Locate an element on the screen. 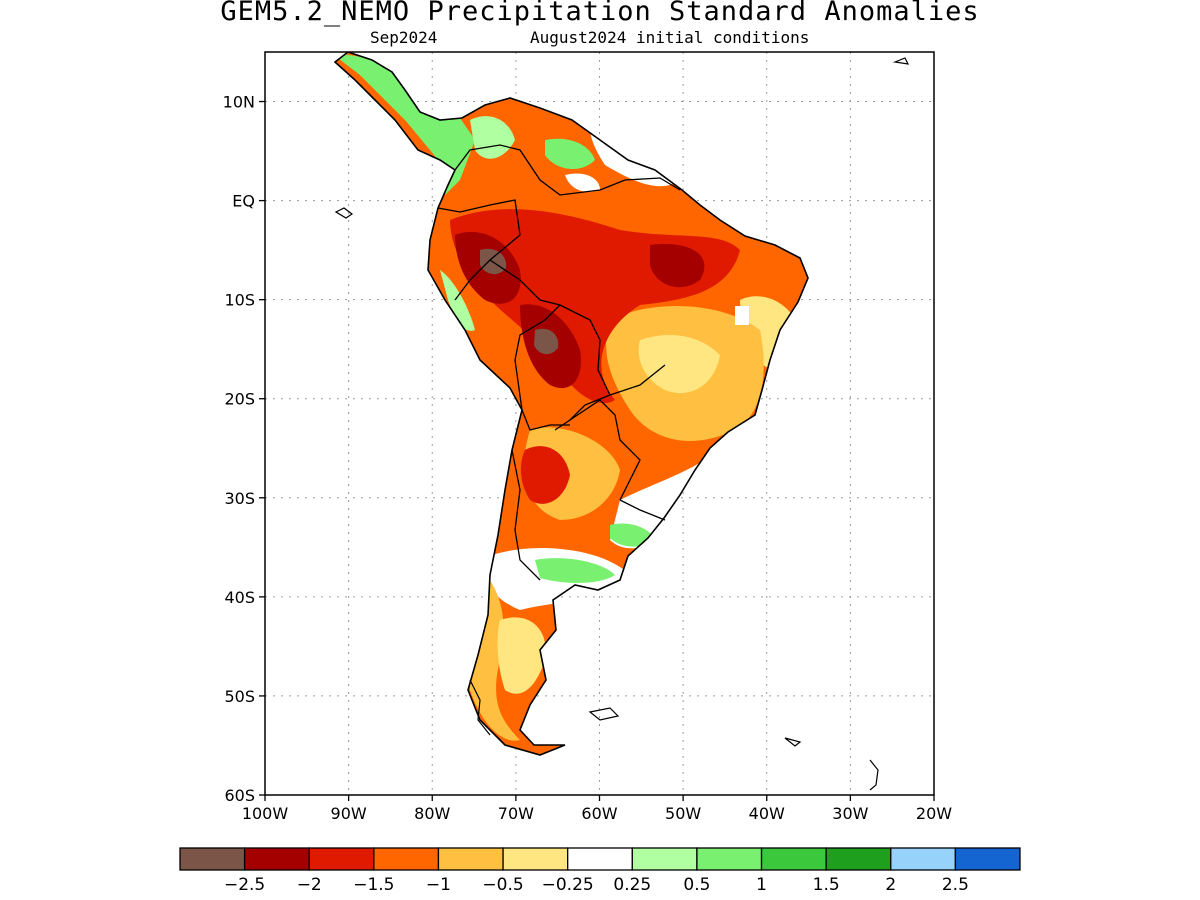 The height and width of the screenshot is (900, 1200). lon-tick-label: 70W is located at coordinates (516, 813).